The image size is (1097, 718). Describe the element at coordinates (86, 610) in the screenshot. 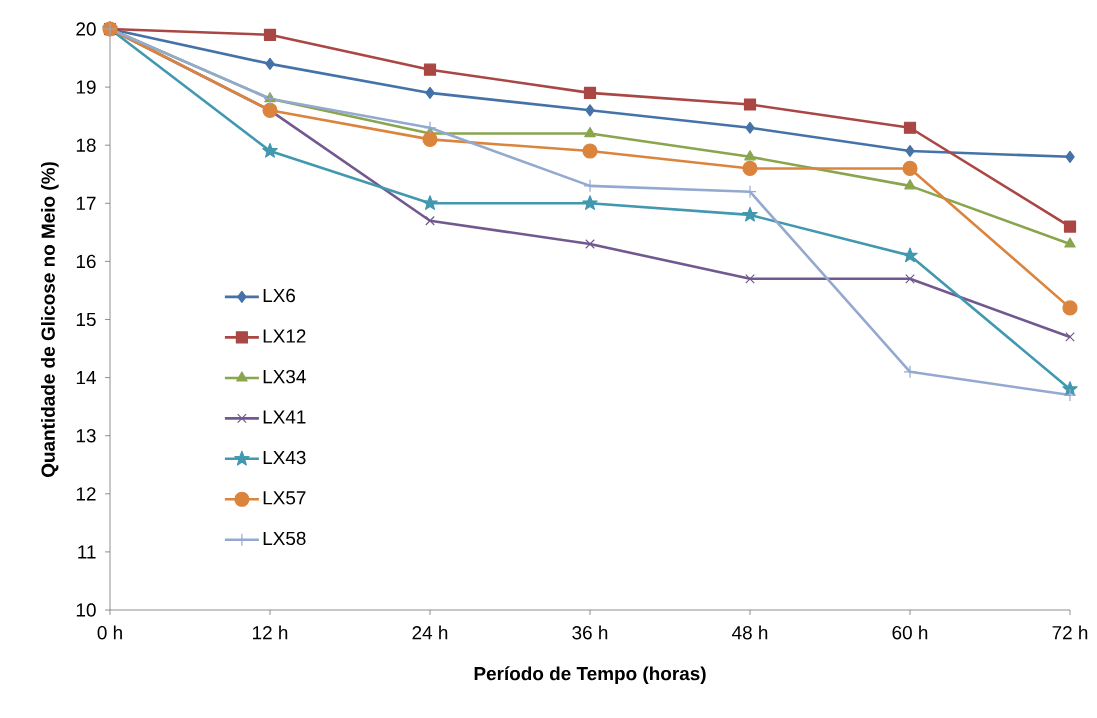

I see `y-tick-label: 10` at that location.